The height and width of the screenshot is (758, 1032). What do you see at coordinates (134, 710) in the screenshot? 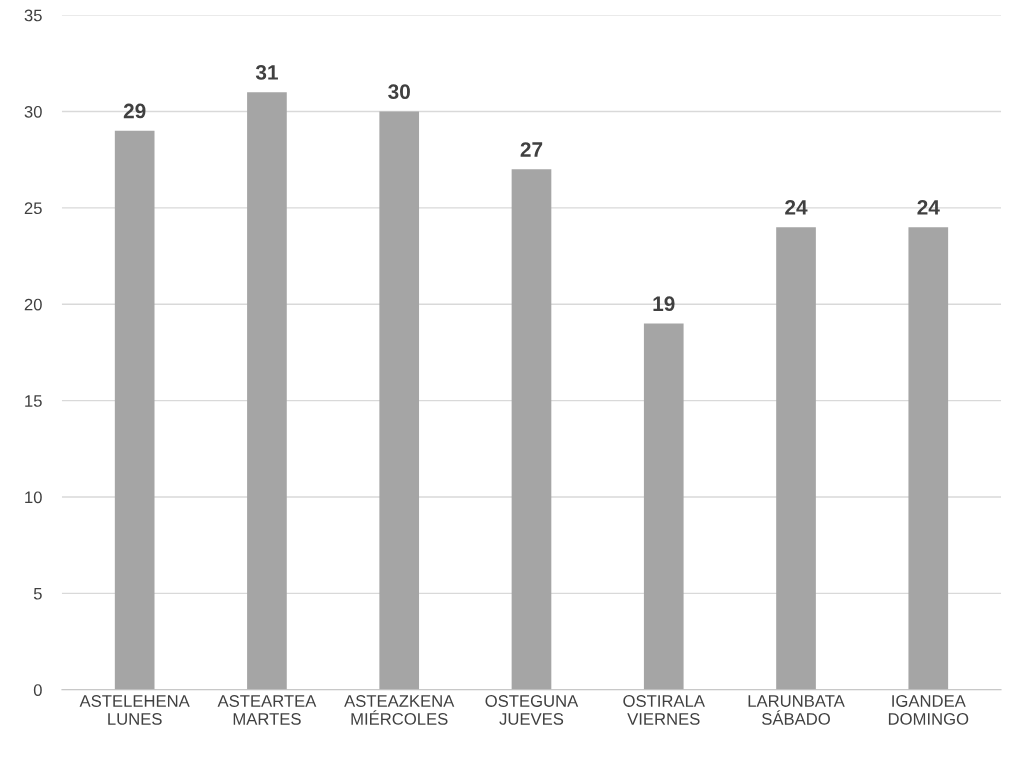
I see `x-tick-label: ASTELEHENA LUNES` at bounding box center [134, 710].